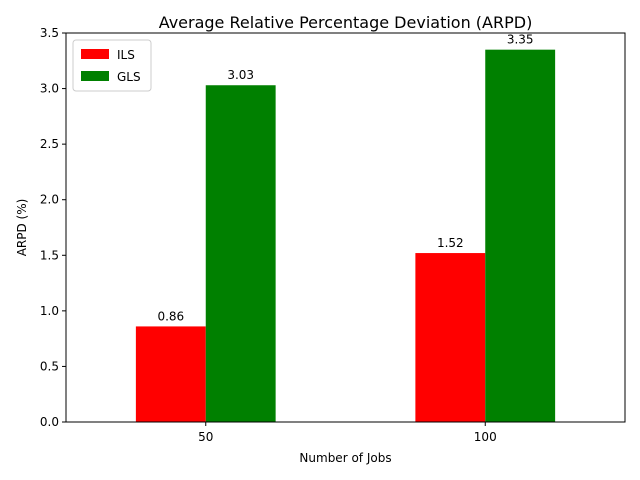 Image resolution: width=640 pixels, height=480 pixels. I want to click on legend-swatch-ils, so click(95, 54).